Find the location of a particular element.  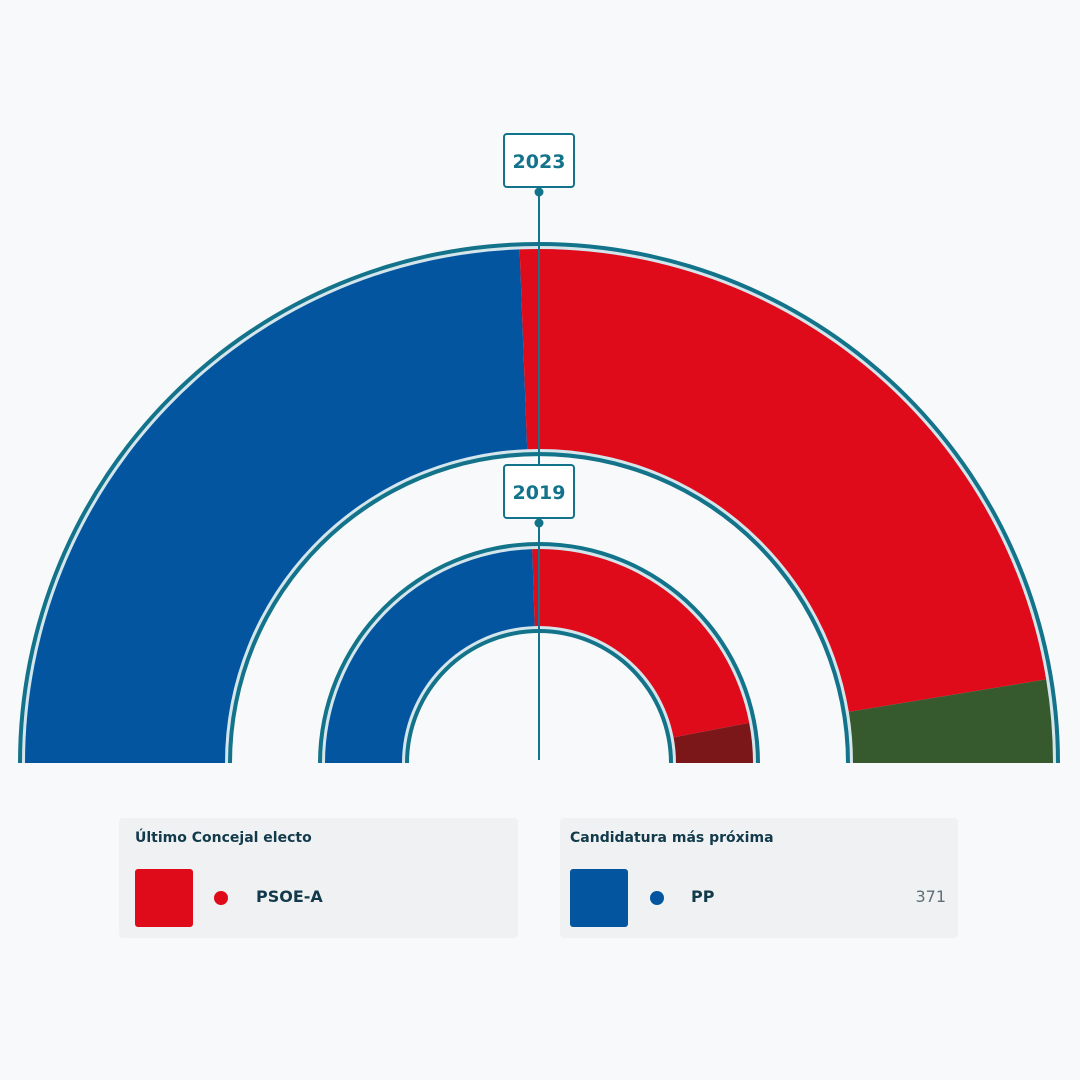

last-elected-title: Último Concejal electo is located at coordinates (223, 838).